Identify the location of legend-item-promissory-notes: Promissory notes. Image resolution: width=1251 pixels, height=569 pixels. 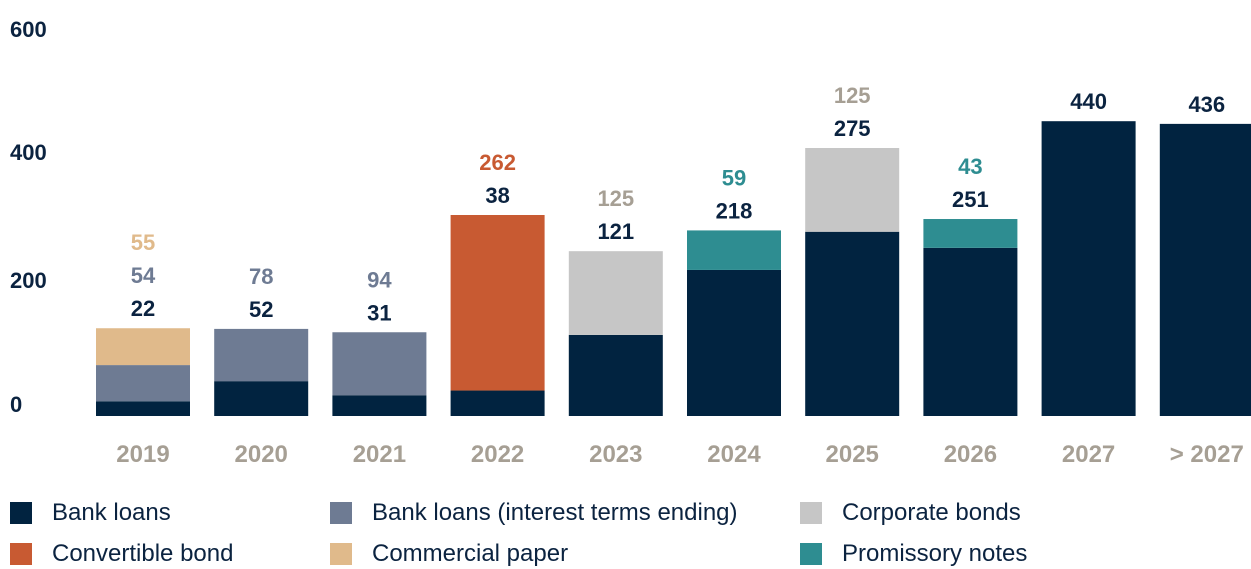
(913, 554).